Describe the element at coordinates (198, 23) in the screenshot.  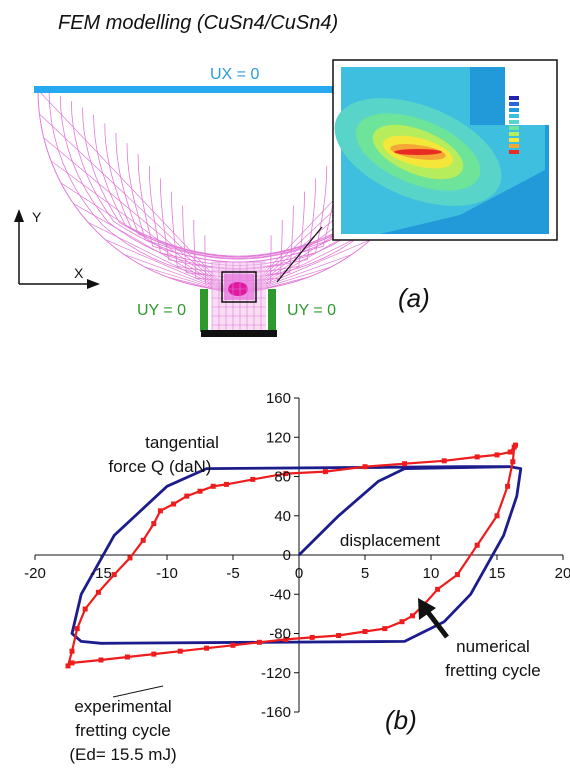
I see `figure-title: FEM modelling (CuSn4/CuSn4)` at that location.